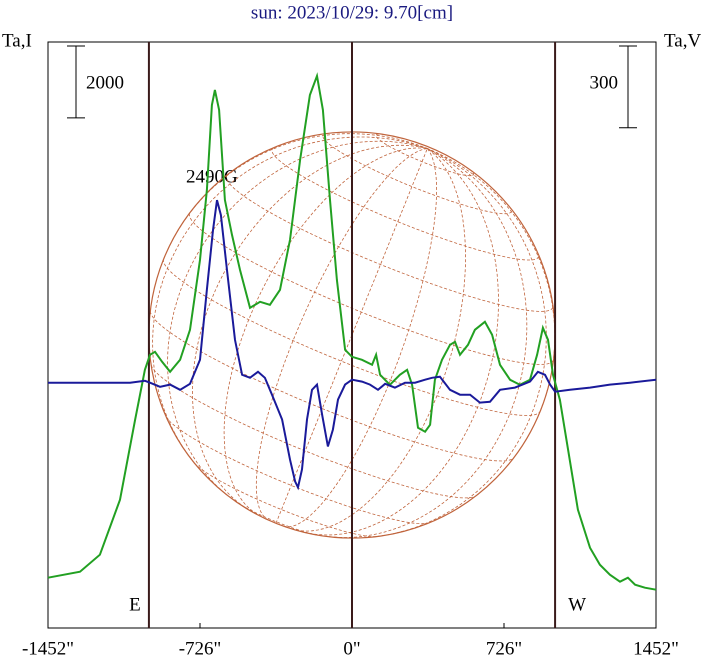 This screenshot has height=662, width=708. I want to click on limb-label: E, so click(135, 604).